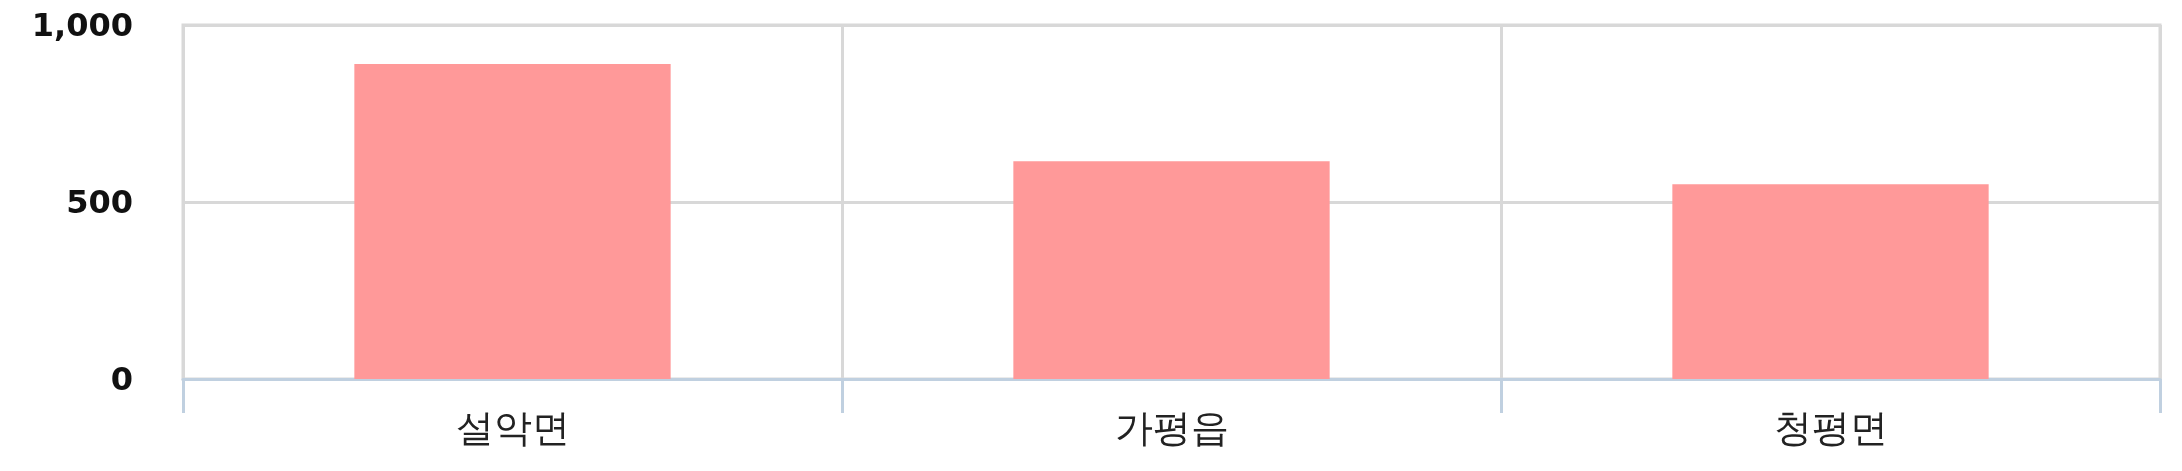 Image resolution: width=2182 pixels, height=471 pixels. Describe the element at coordinates (512, 428) in the screenshot. I see `x-tick-label: 설악면` at that location.